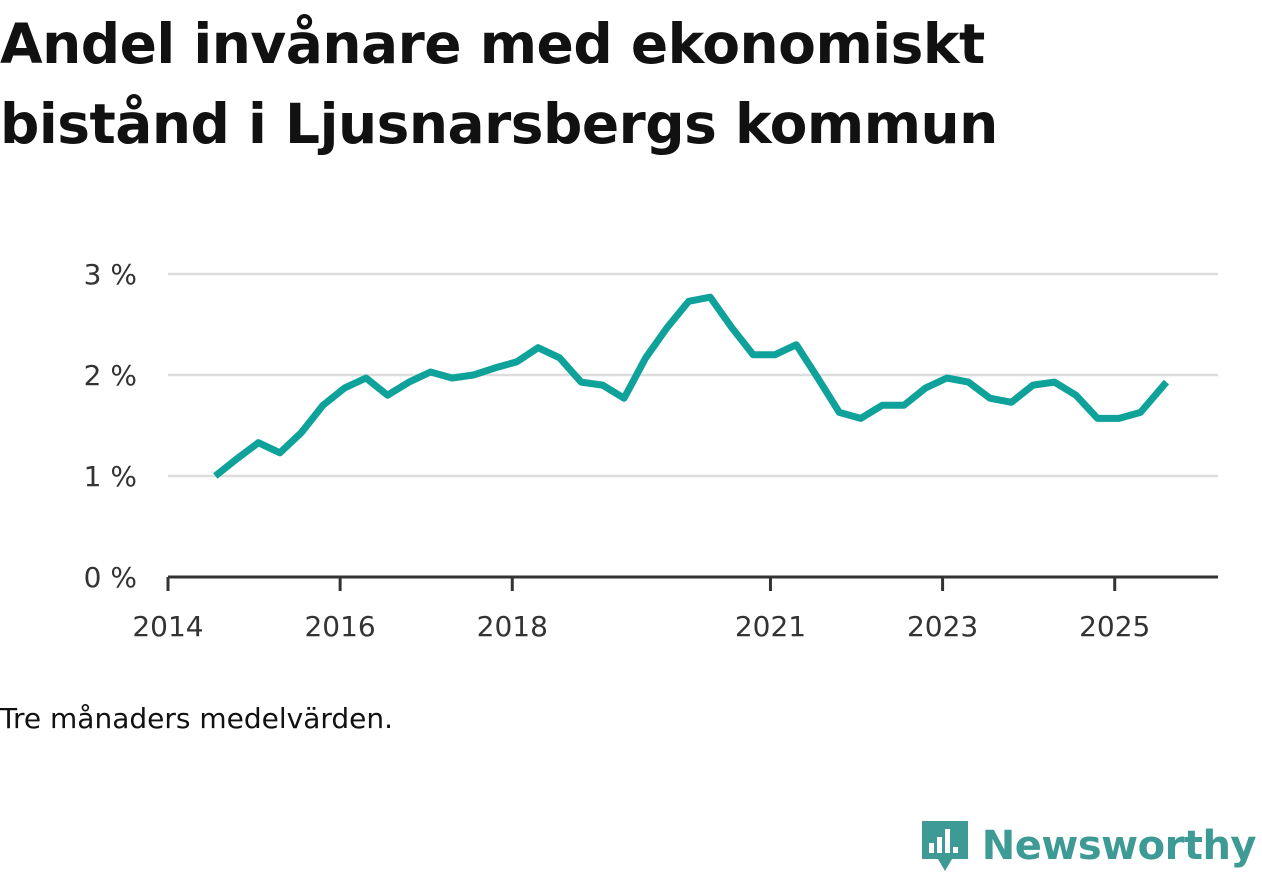 The image size is (1262, 879). Describe the element at coordinates (167, 626) in the screenshot. I see `x-tick-label: 2014` at that location.